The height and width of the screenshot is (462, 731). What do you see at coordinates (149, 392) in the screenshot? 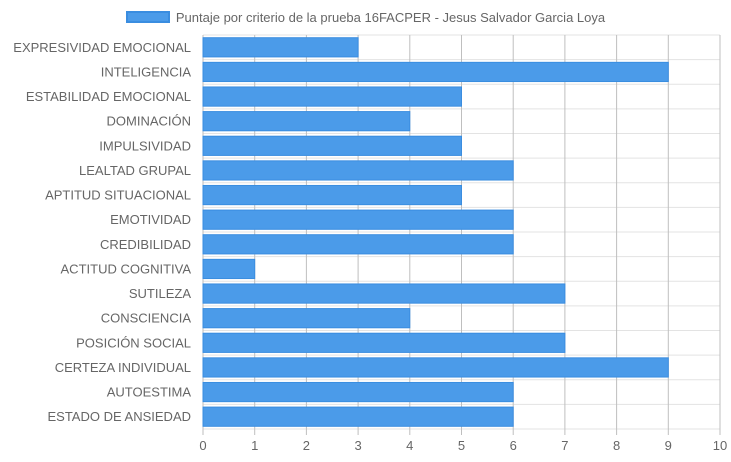
I see `y-tick-label: AUTOESTIMA` at bounding box center [149, 392].